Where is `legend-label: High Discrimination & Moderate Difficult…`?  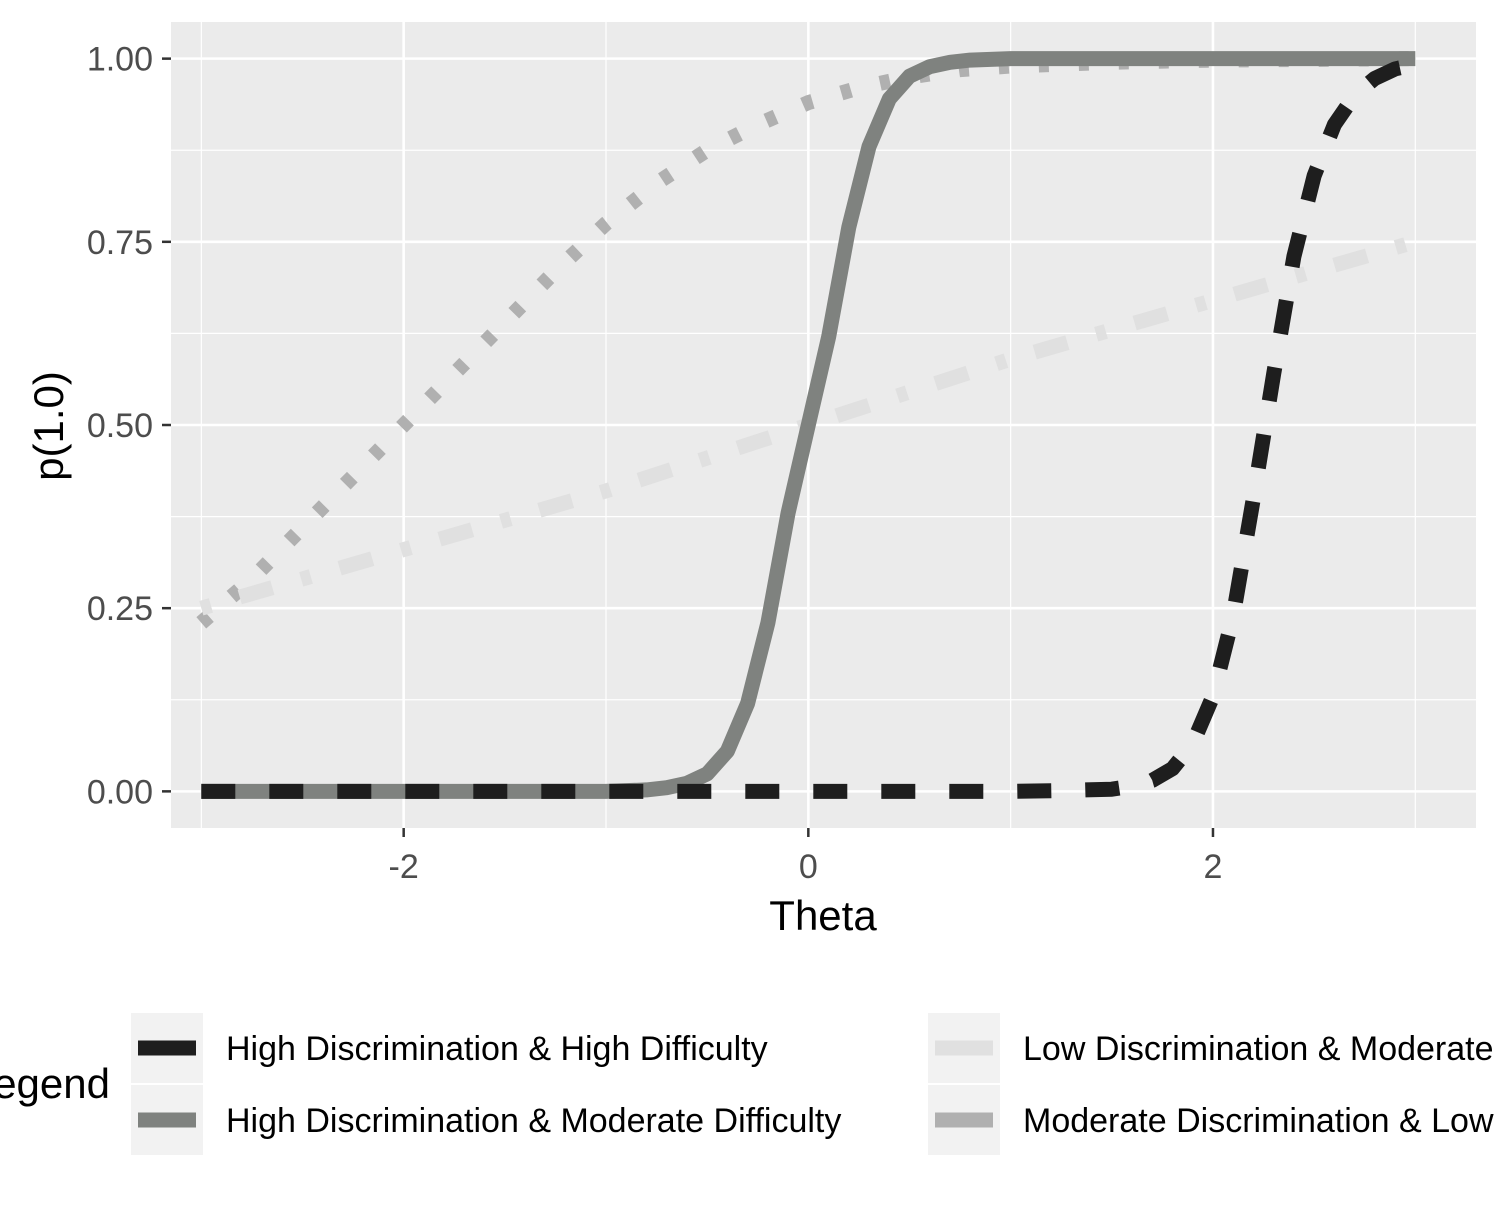 legend-label: High Discrimination & Moderate Difficult… is located at coordinates (533, 1121).